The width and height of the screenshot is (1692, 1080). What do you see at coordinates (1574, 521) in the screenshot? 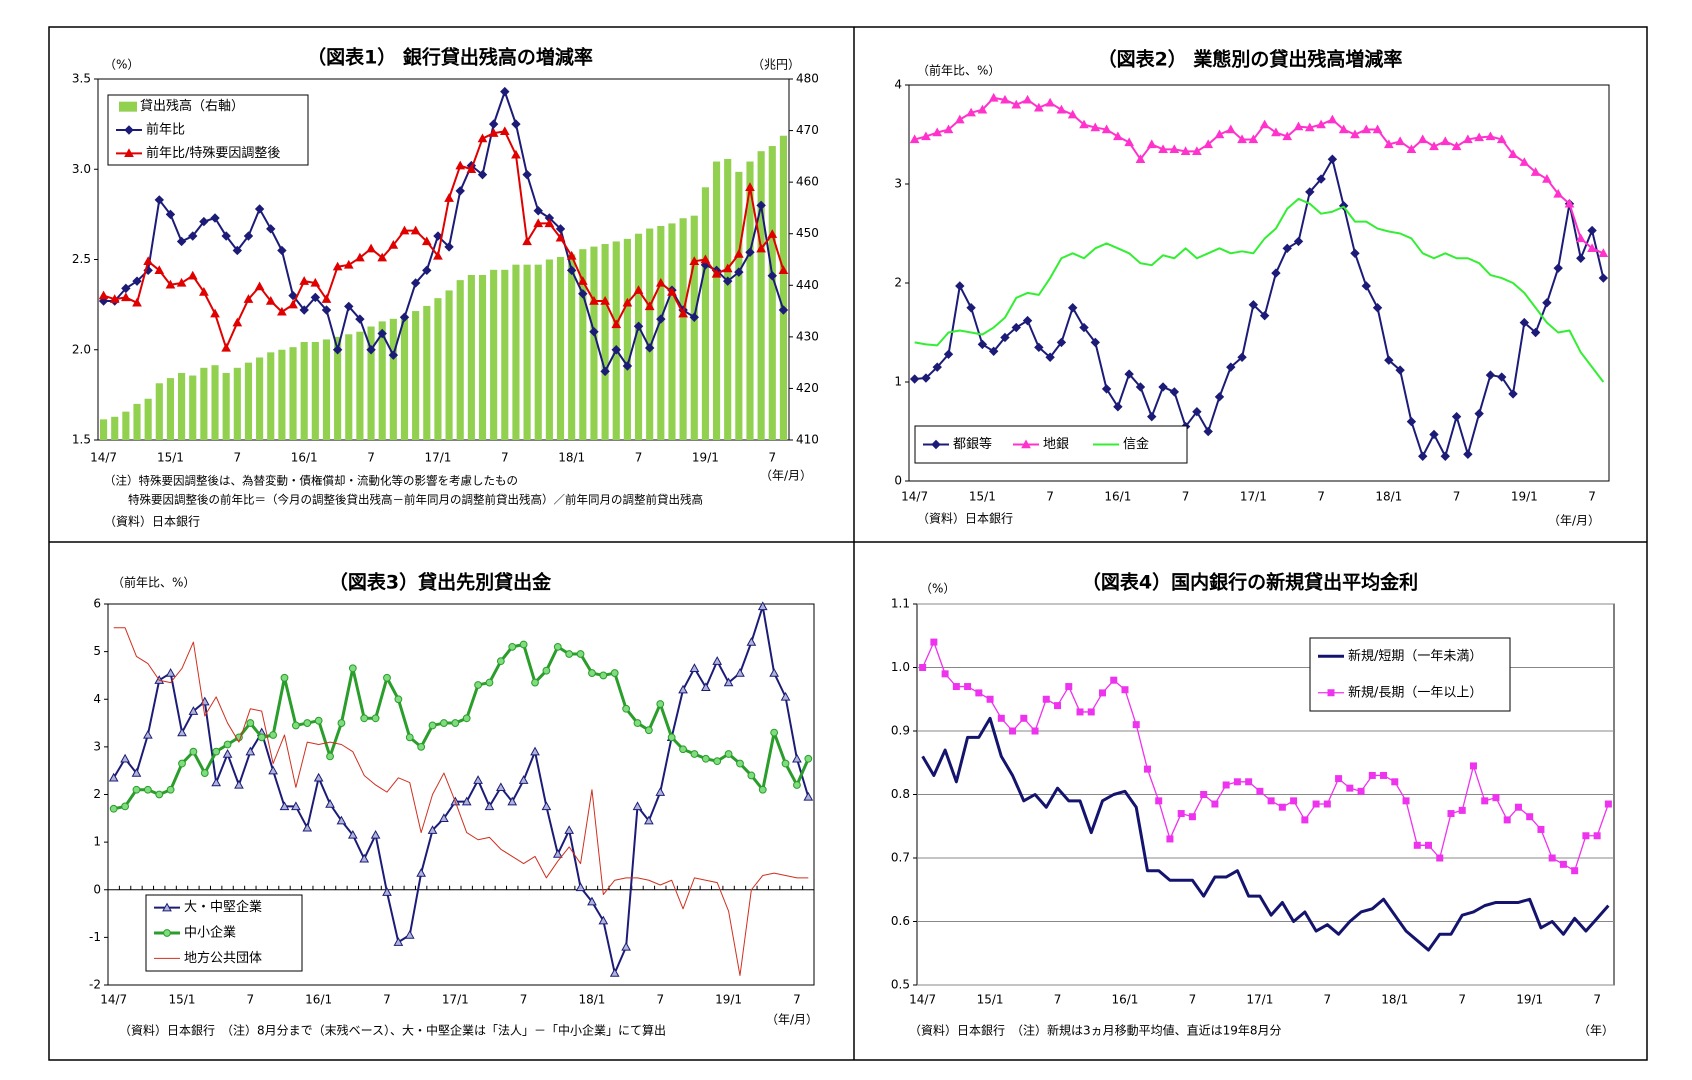
I see `x-axis-label: （年/月）` at bounding box center [1574, 521].